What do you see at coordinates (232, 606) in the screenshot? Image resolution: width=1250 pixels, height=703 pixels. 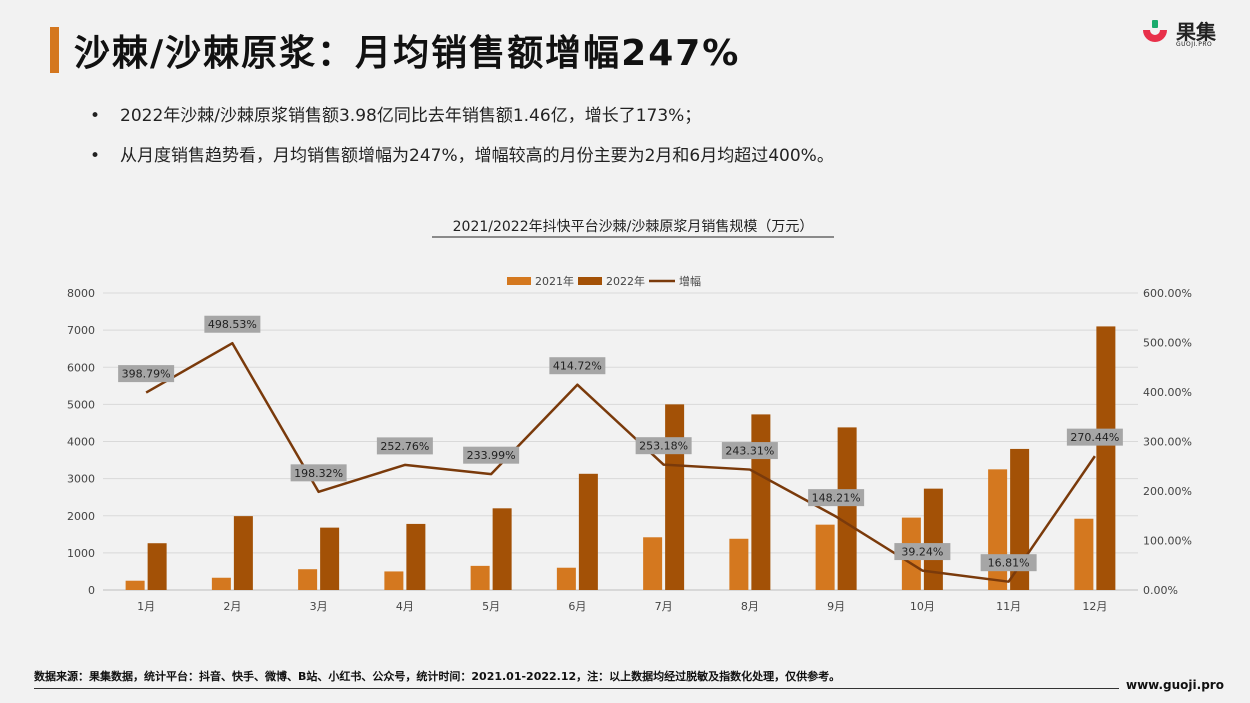 I see `x-tick-label: 2月` at bounding box center [232, 606].